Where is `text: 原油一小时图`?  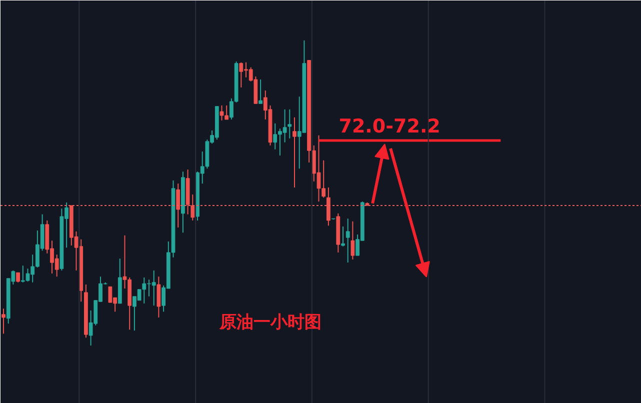
text: 原油一小时图 is located at coordinates (270, 322).